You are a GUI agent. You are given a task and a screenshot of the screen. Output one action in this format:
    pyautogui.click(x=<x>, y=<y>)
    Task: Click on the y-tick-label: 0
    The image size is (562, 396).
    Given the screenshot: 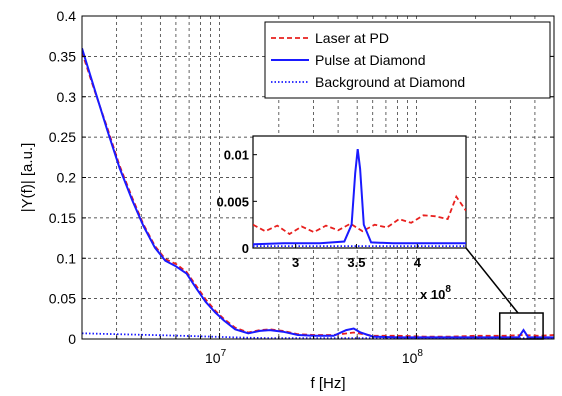 What is the action you would take?
    pyautogui.click(x=72, y=339)
    